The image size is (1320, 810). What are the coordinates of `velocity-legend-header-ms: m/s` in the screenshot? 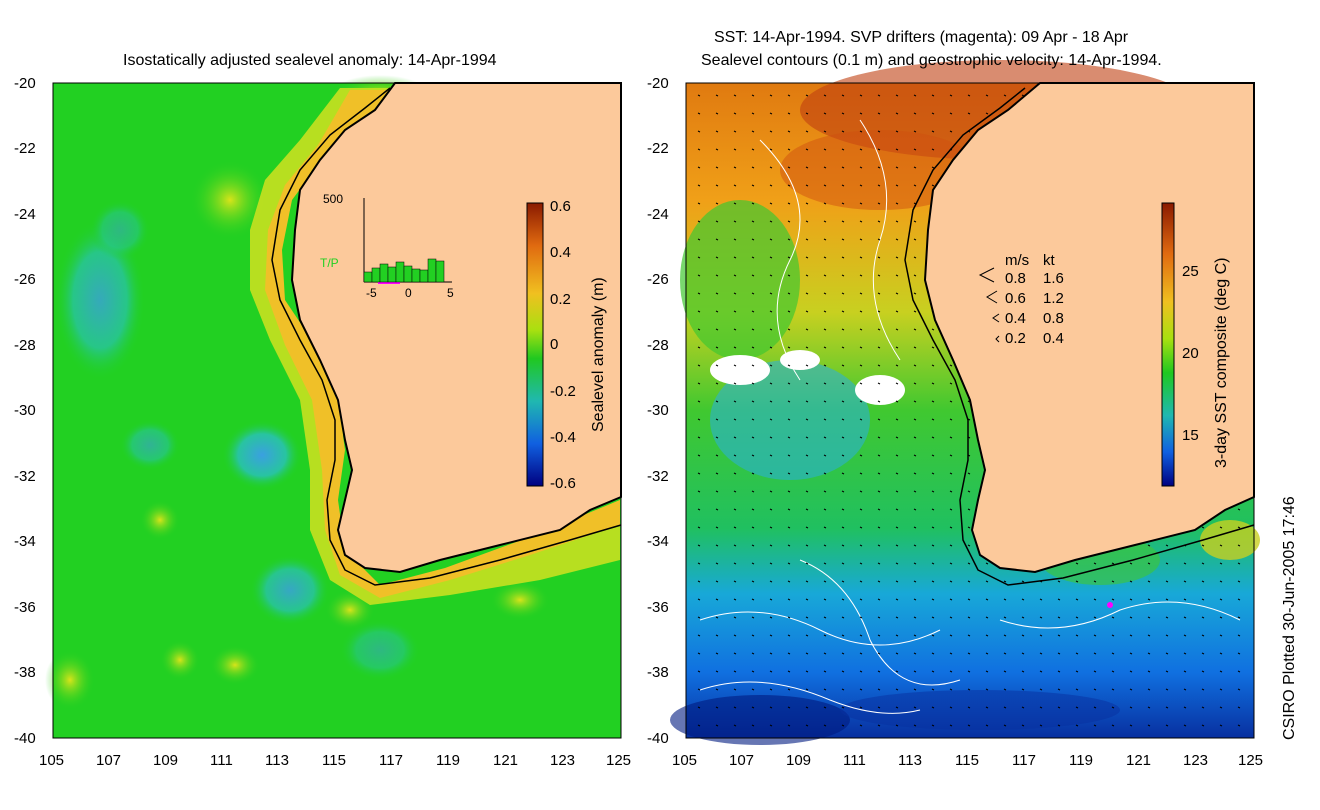 It's located at (1017, 260).